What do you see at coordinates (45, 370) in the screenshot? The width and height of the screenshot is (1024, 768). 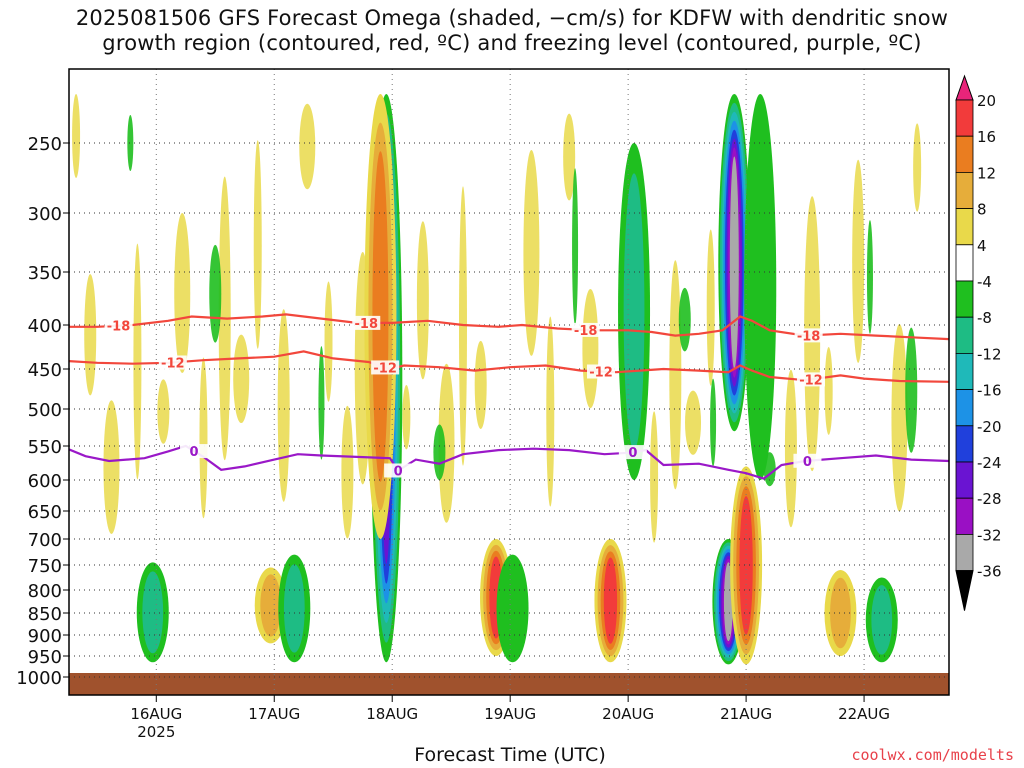 I see `y-tick-label: 450` at bounding box center [45, 370].